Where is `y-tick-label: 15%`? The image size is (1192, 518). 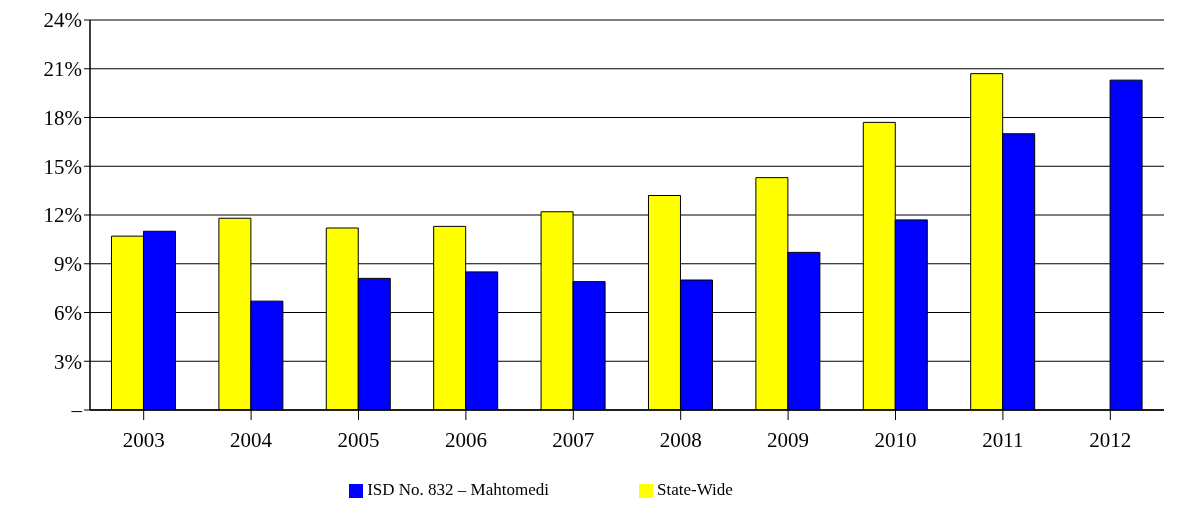
y-tick-label: 15% is located at coordinates (62, 166).